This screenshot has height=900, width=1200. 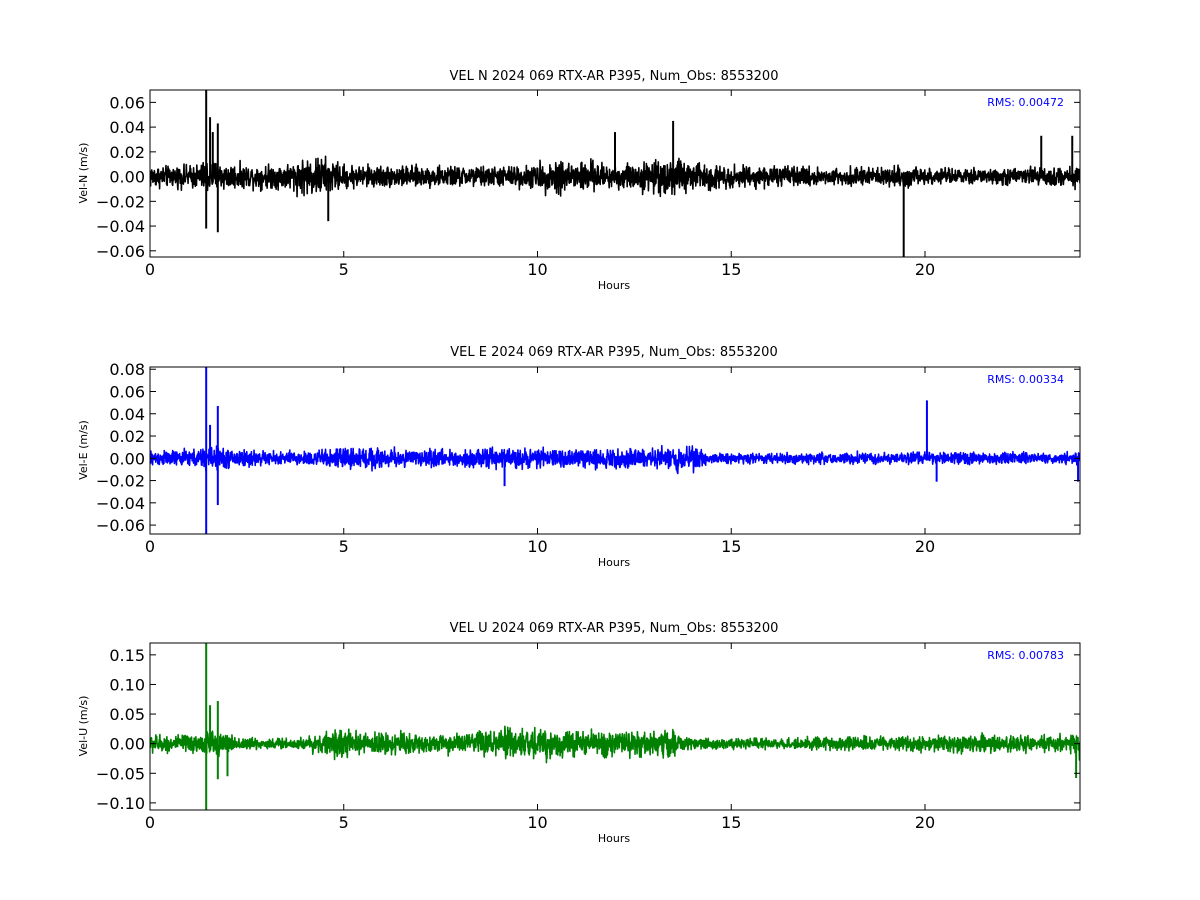 I want to click on vel-n-series-line, so click(x=615, y=176).